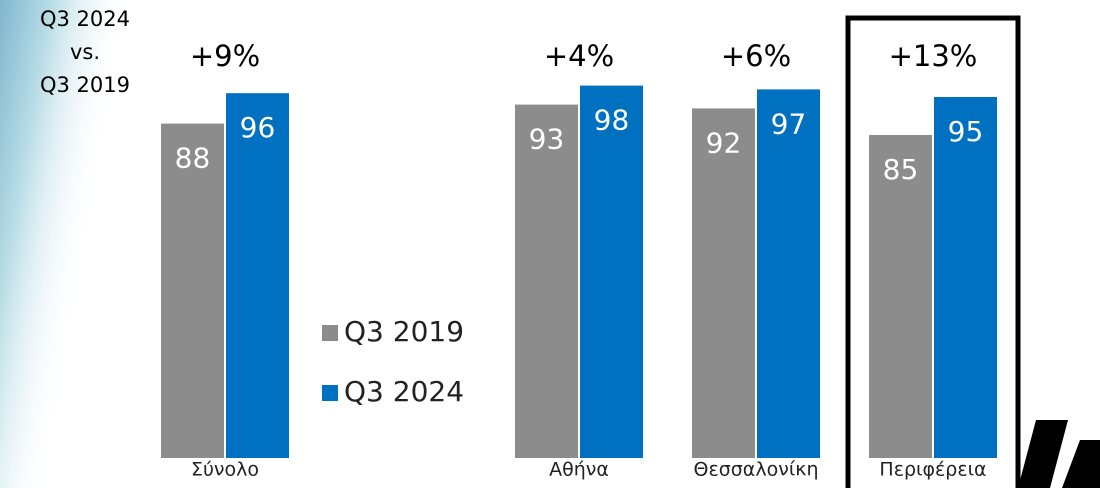 The image size is (1100, 488). Describe the element at coordinates (756, 56) in the screenshot. I see `change-label: +6%` at that location.